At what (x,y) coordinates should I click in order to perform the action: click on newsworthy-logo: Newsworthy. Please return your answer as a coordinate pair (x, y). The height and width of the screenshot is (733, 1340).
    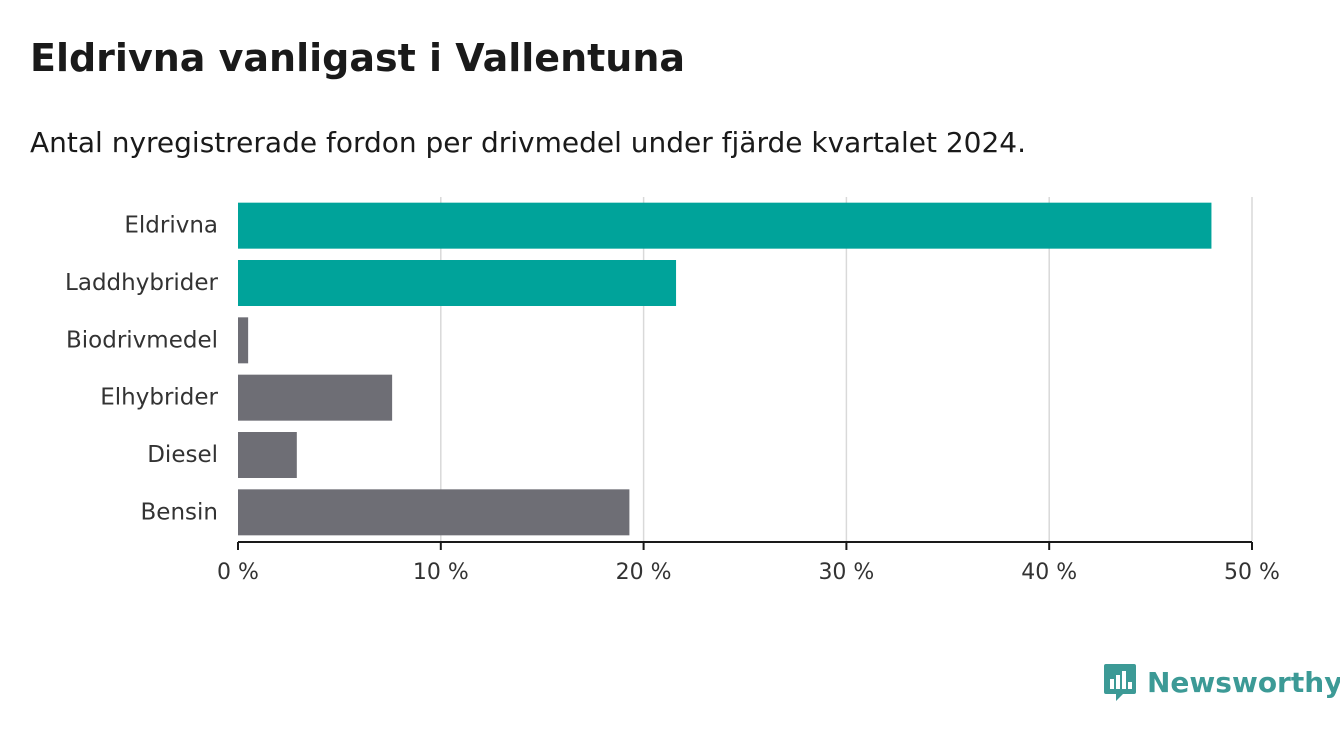
    Looking at the image, I should click on (1221, 682).